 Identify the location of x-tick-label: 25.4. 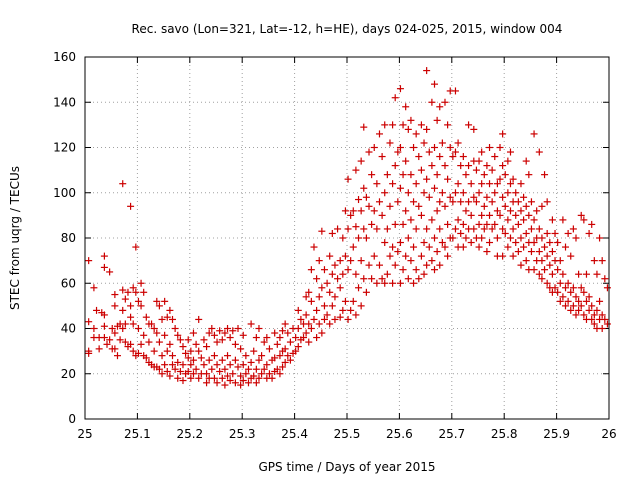
(294, 434).